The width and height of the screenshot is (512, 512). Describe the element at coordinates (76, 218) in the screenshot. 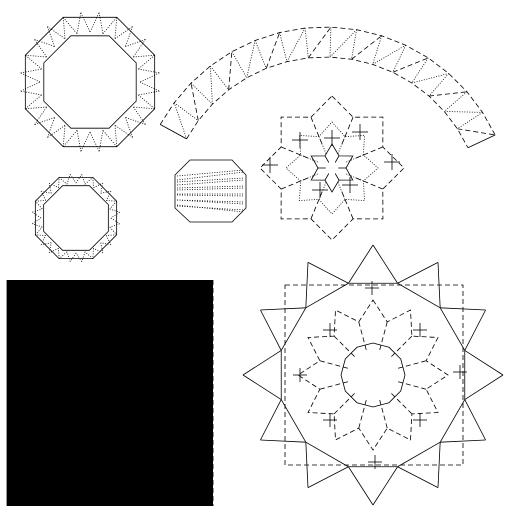

I see `ring-inner` at that location.